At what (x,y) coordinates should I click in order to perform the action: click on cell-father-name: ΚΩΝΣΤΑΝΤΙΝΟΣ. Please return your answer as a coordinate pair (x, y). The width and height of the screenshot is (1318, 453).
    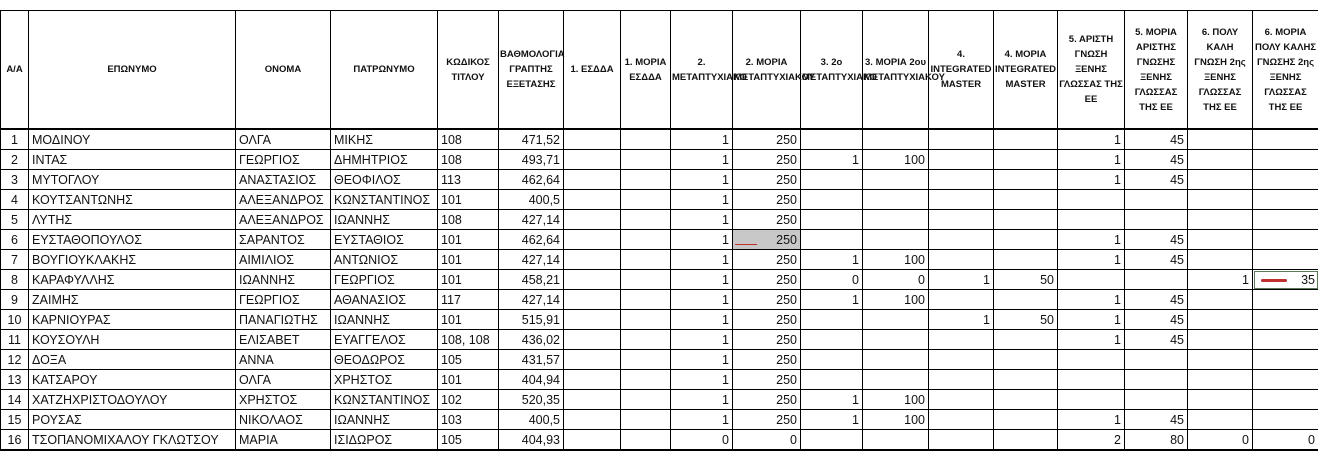
    Looking at the image, I should click on (384, 399).